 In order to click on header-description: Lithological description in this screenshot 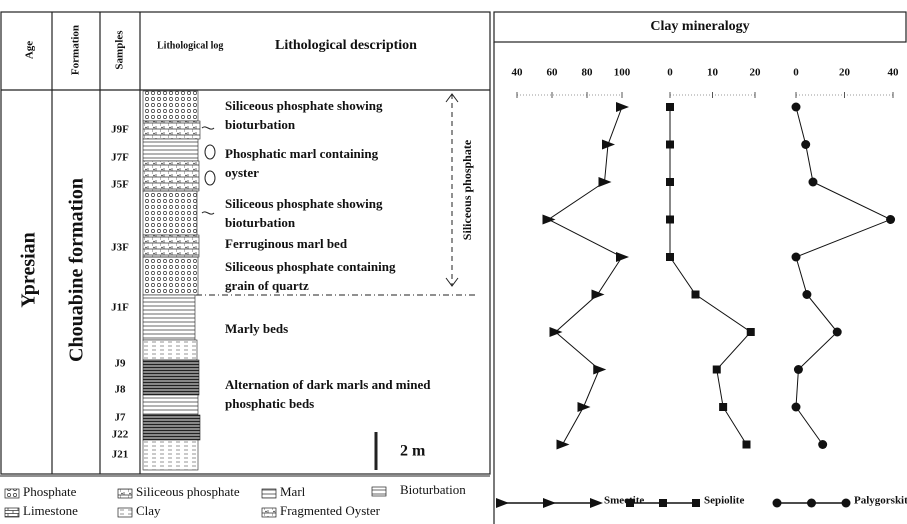, I will do `click(346, 45)`.